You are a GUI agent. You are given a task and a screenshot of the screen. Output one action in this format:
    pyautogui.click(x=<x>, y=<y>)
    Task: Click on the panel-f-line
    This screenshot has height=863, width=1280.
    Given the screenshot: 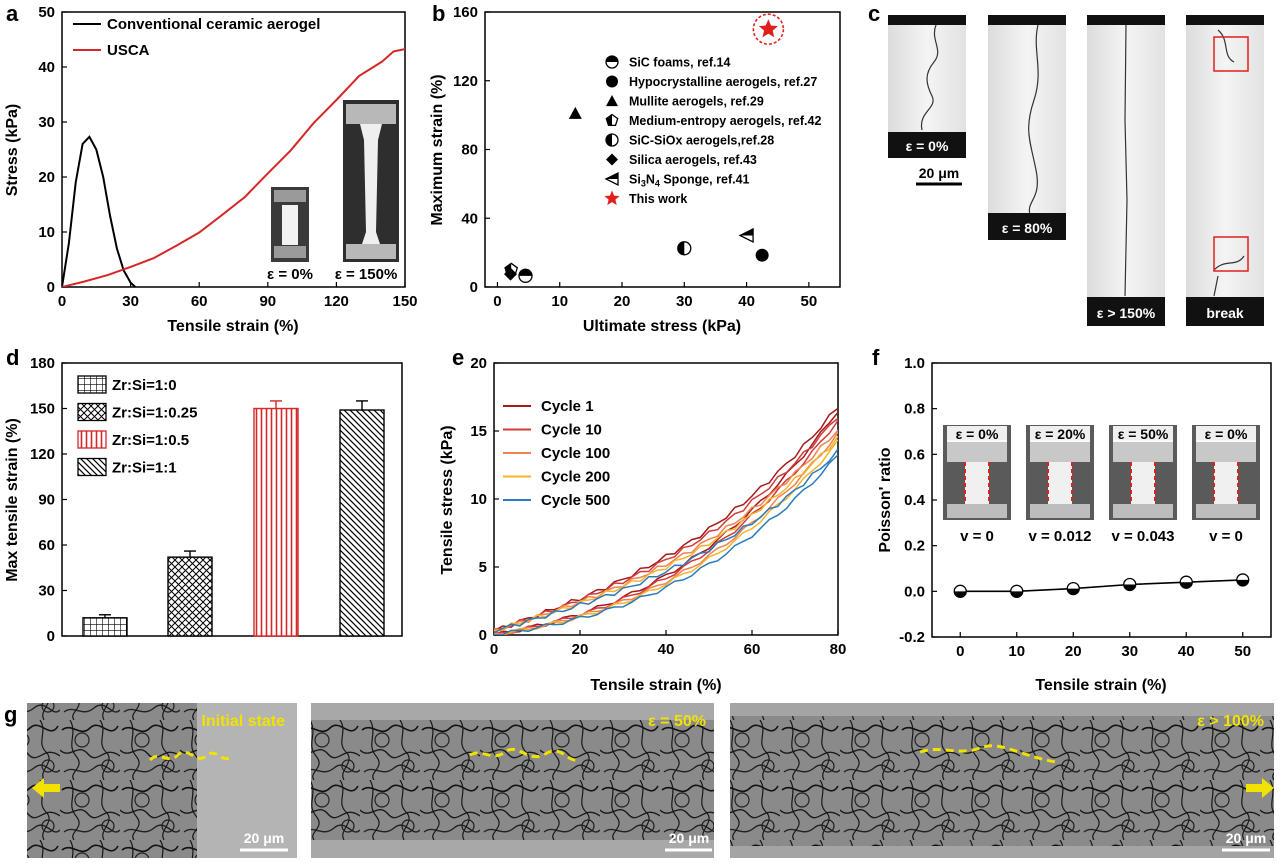 What is the action you would take?
    pyautogui.click(x=1101, y=586)
    